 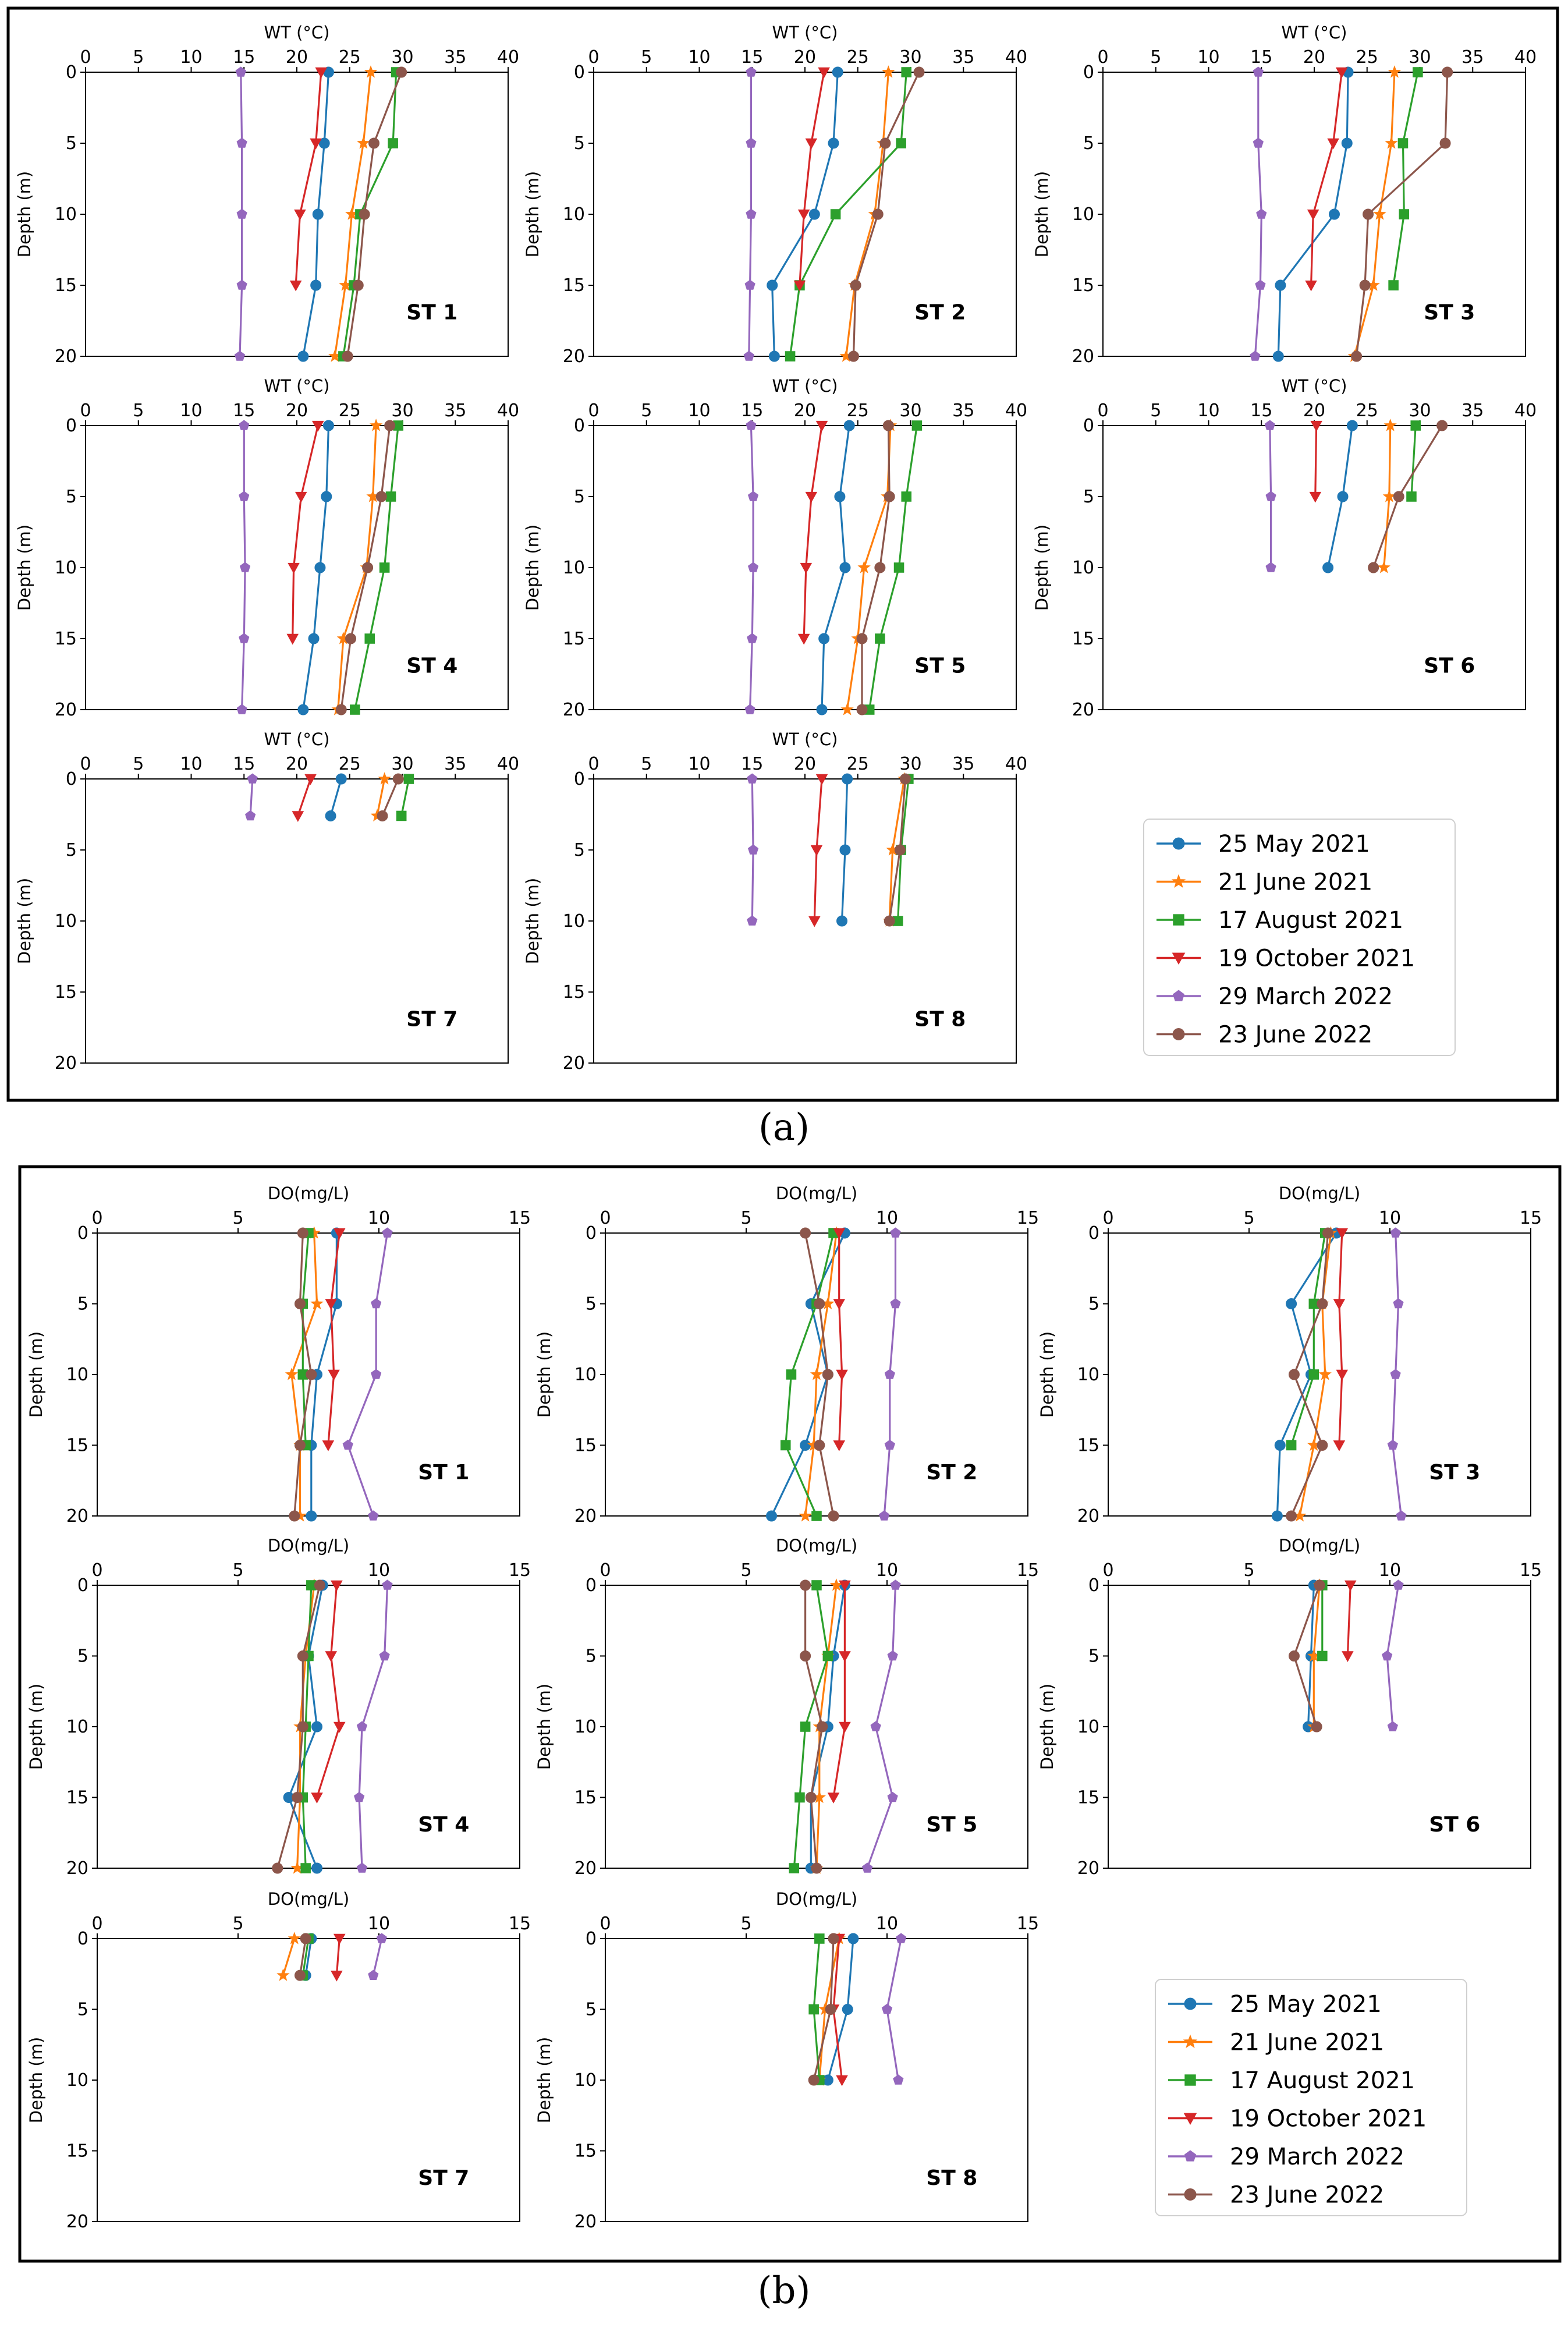 I want to click on subplot-st-8: 0 5 10 15 DO(mg/L) 0 5 10 15 20 Depth (m) ST 8, so click(x=786, y=2060).